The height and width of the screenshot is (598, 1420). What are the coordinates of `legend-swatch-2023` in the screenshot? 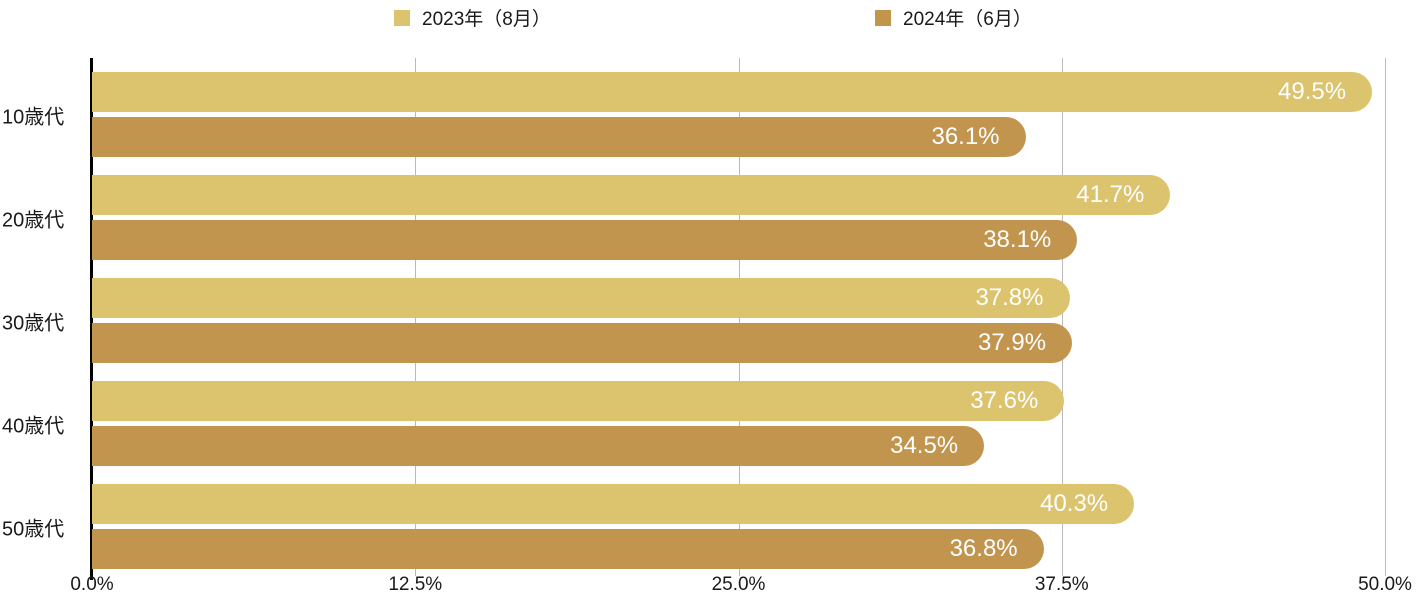 It's located at (402, 17).